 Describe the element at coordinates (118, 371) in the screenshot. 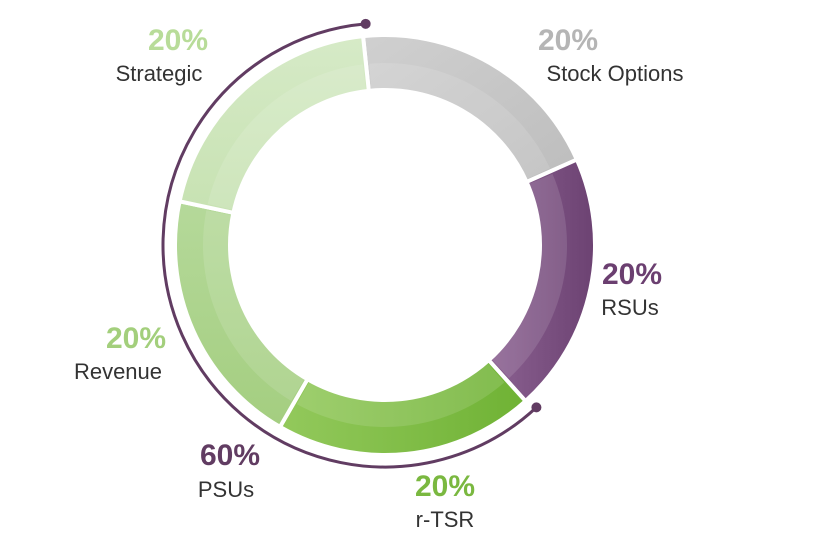

I see `revenue-label: Revenue` at that location.